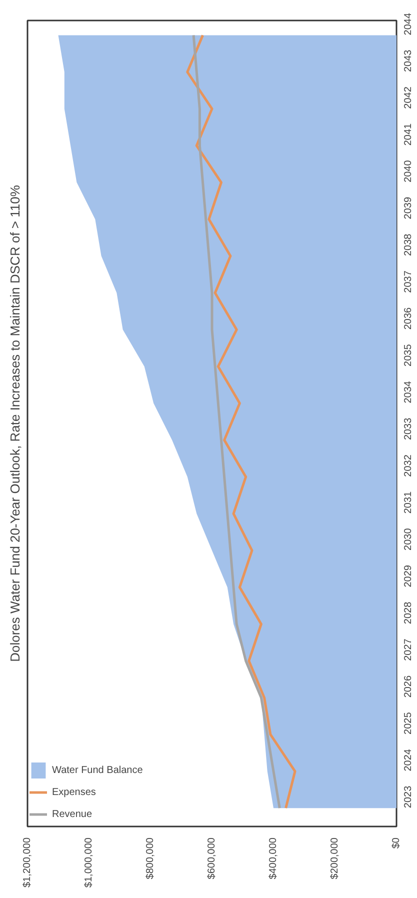 Image resolution: width=417 pixels, height=898 pixels. I want to click on y-tick-label: 2027, so click(408, 649).